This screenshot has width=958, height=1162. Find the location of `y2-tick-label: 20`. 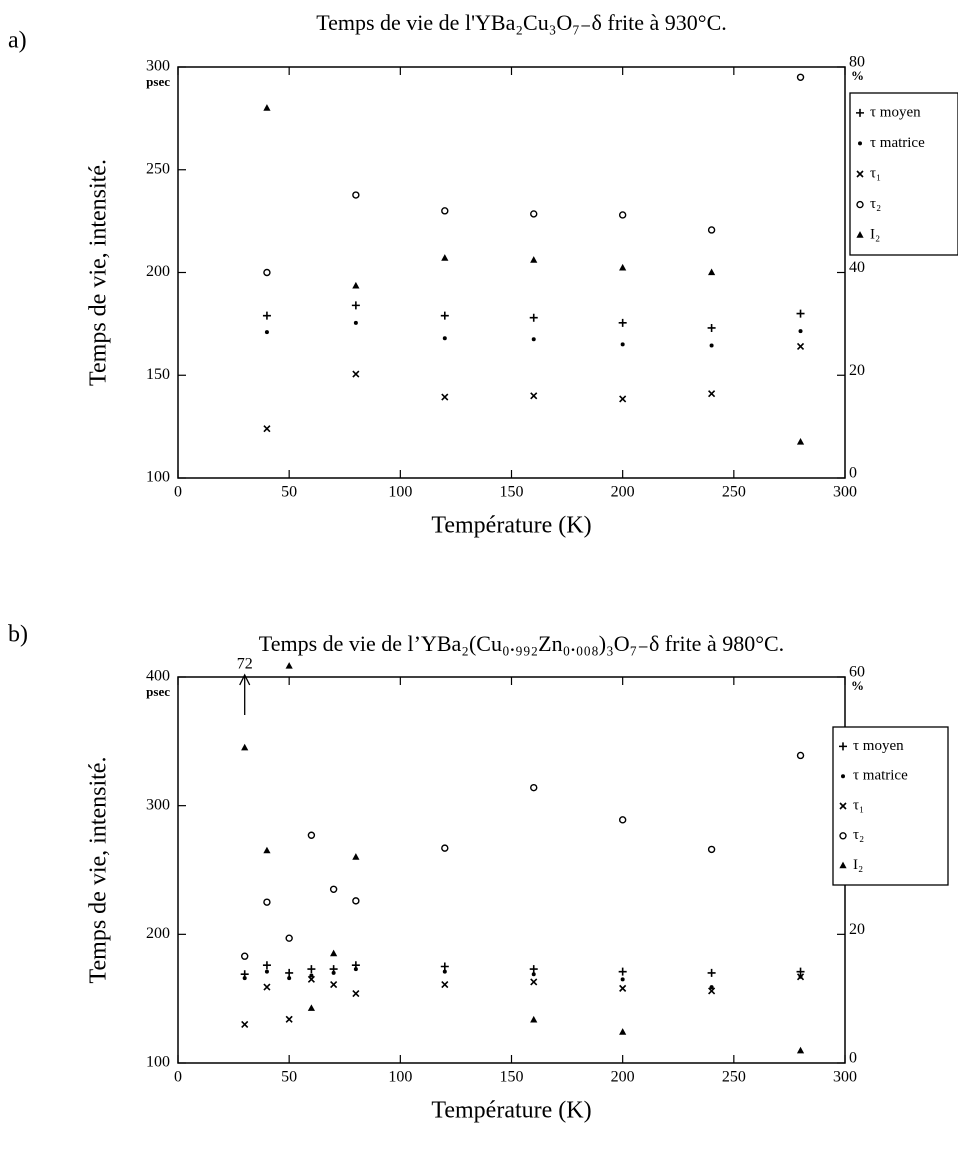

y2-tick-label: 20 is located at coordinates (857, 929).